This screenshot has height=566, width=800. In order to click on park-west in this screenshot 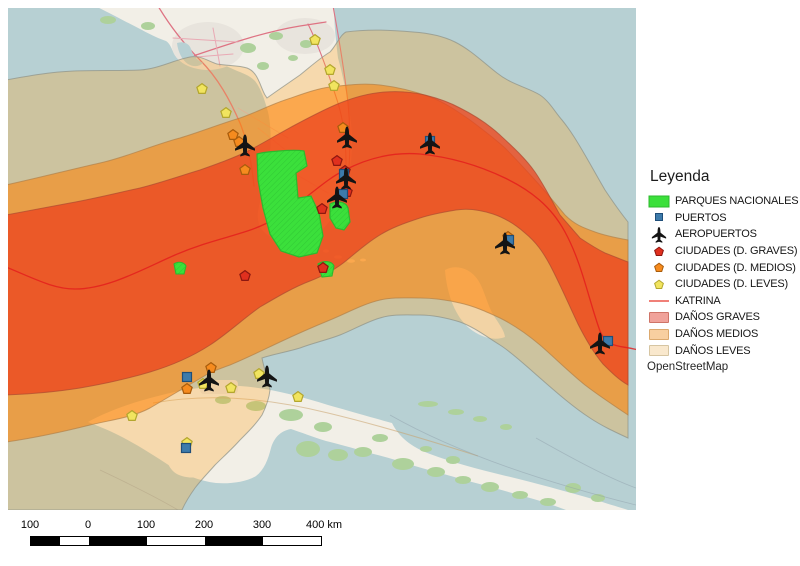, I will do `click(180, 268)`.